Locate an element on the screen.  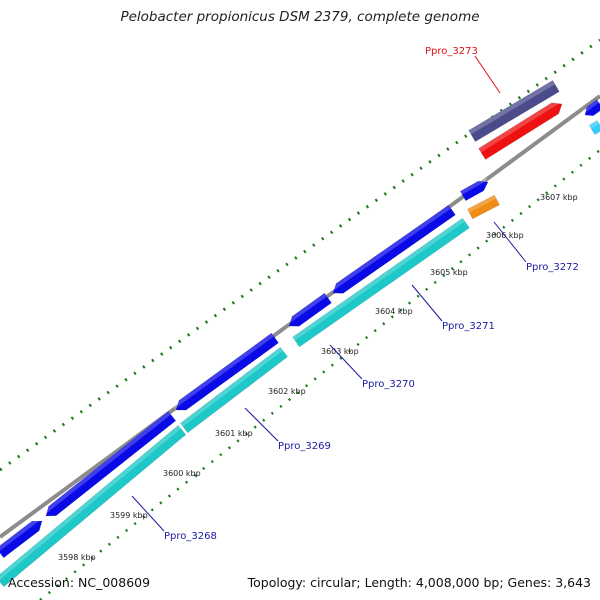
gene-label: Ppro_3268 is located at coordinates (190, 536).